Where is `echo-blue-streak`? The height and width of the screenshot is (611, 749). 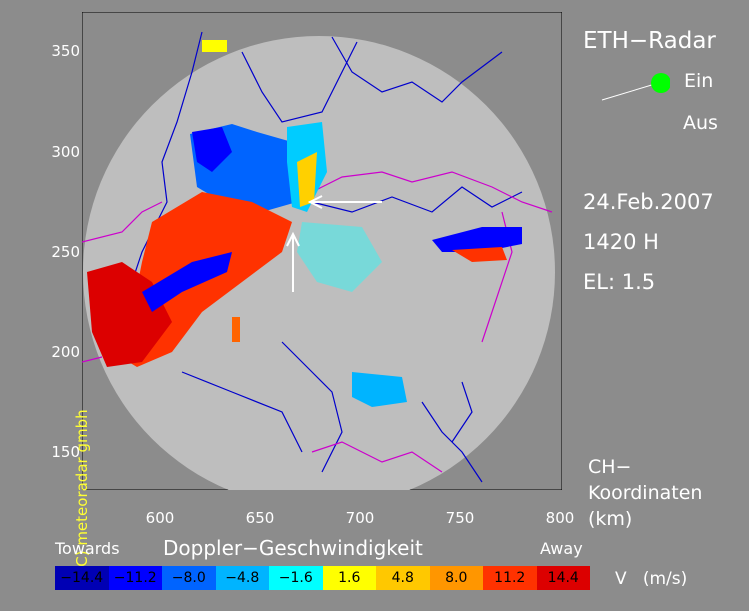
echo-blue-streak is located at coordinates (187, 282).